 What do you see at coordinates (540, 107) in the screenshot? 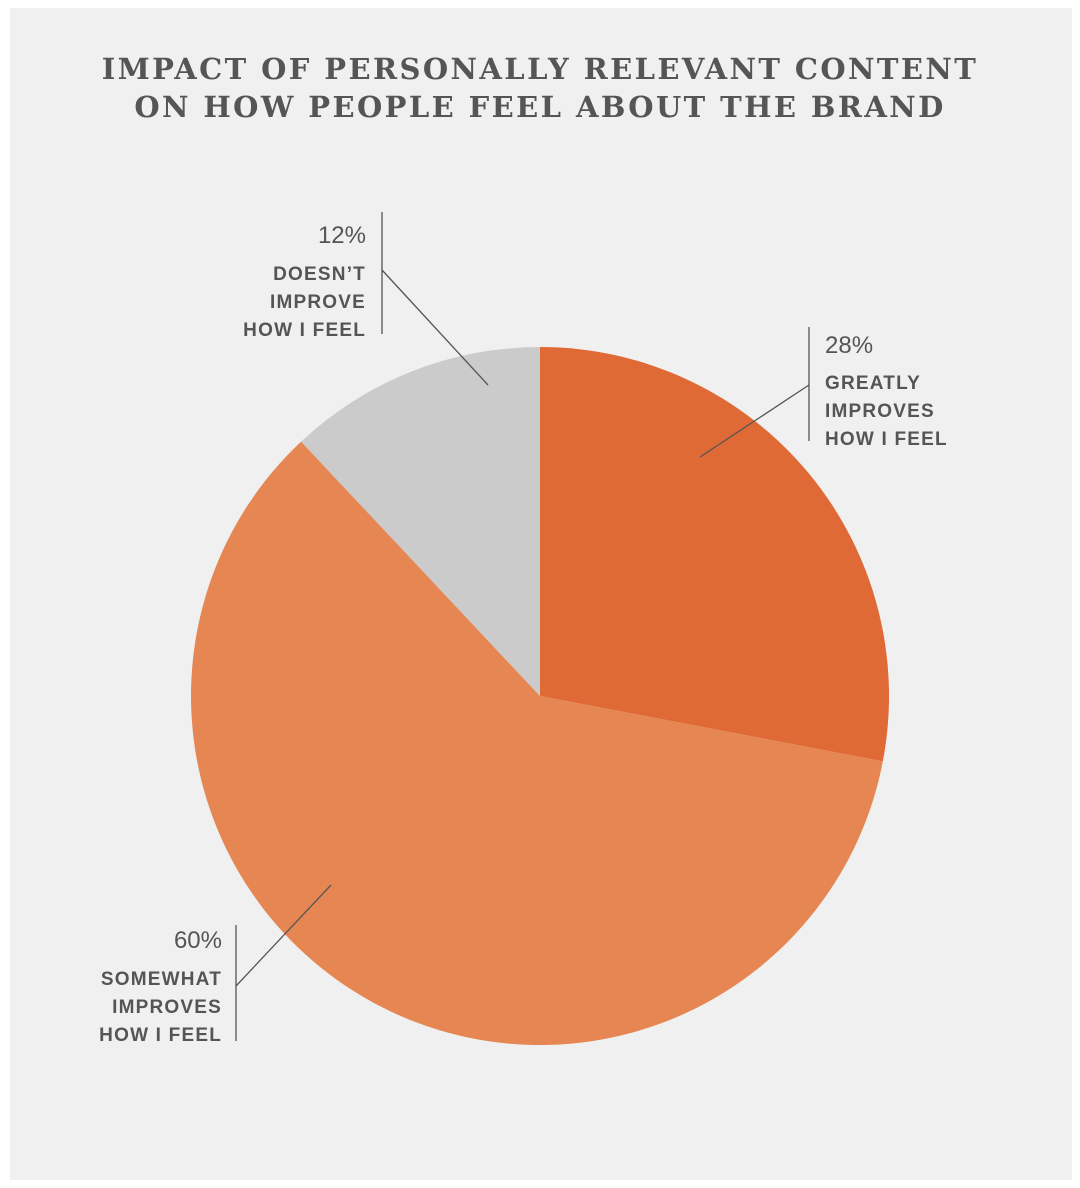
I see `chart-title-line-2: ON HOW PEOPLE FEEL ABOUT THE BRAND` at bounding box center [540, 107].